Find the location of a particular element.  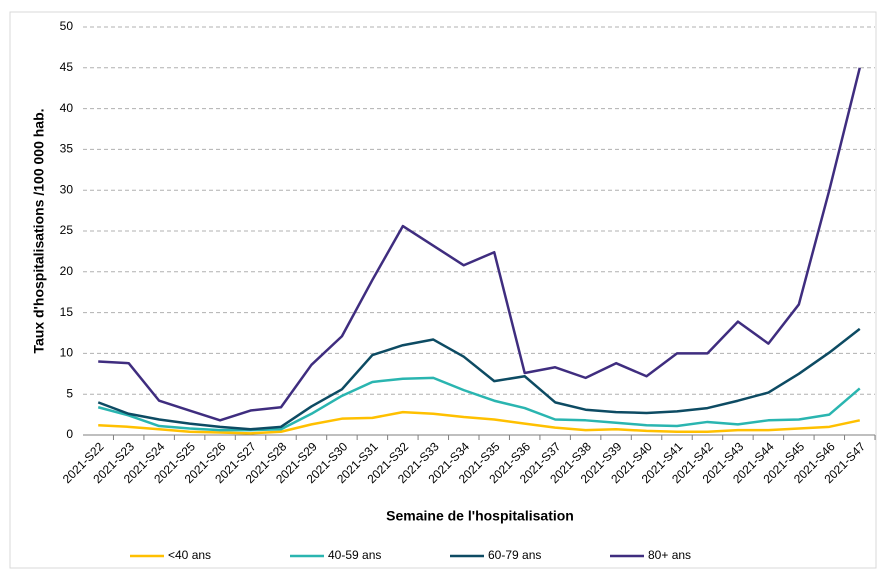

y-tick-label: 30 is located at coordinates (67, 189).